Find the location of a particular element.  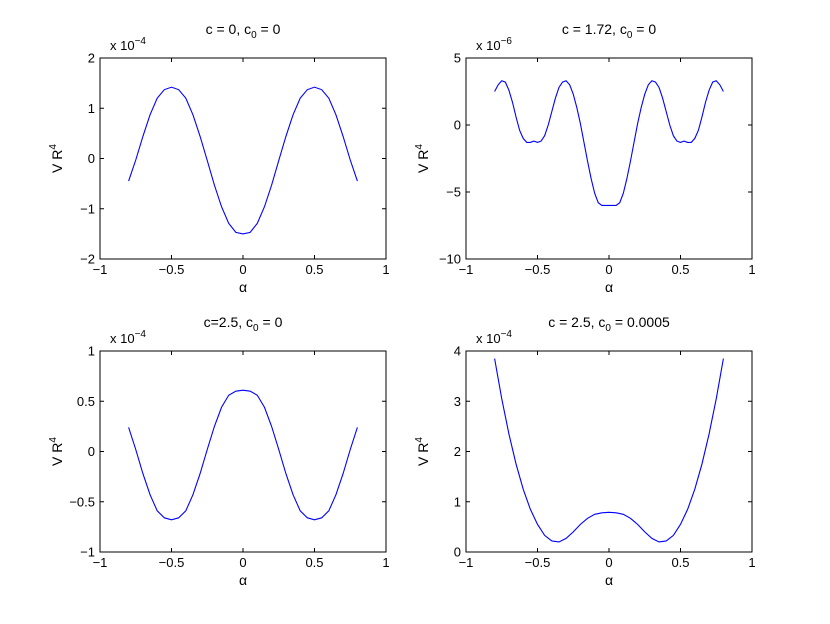

y-tick-label: −0.5 is located at coordinates (82, 501).